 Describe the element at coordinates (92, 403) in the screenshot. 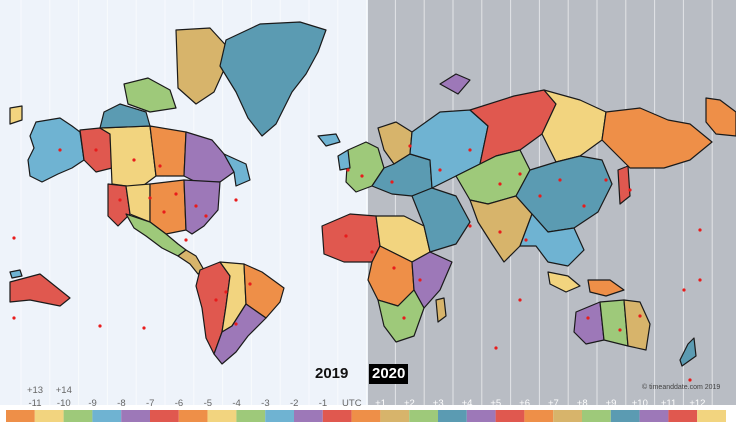

I see `utc-offset-label: -9` at that location.